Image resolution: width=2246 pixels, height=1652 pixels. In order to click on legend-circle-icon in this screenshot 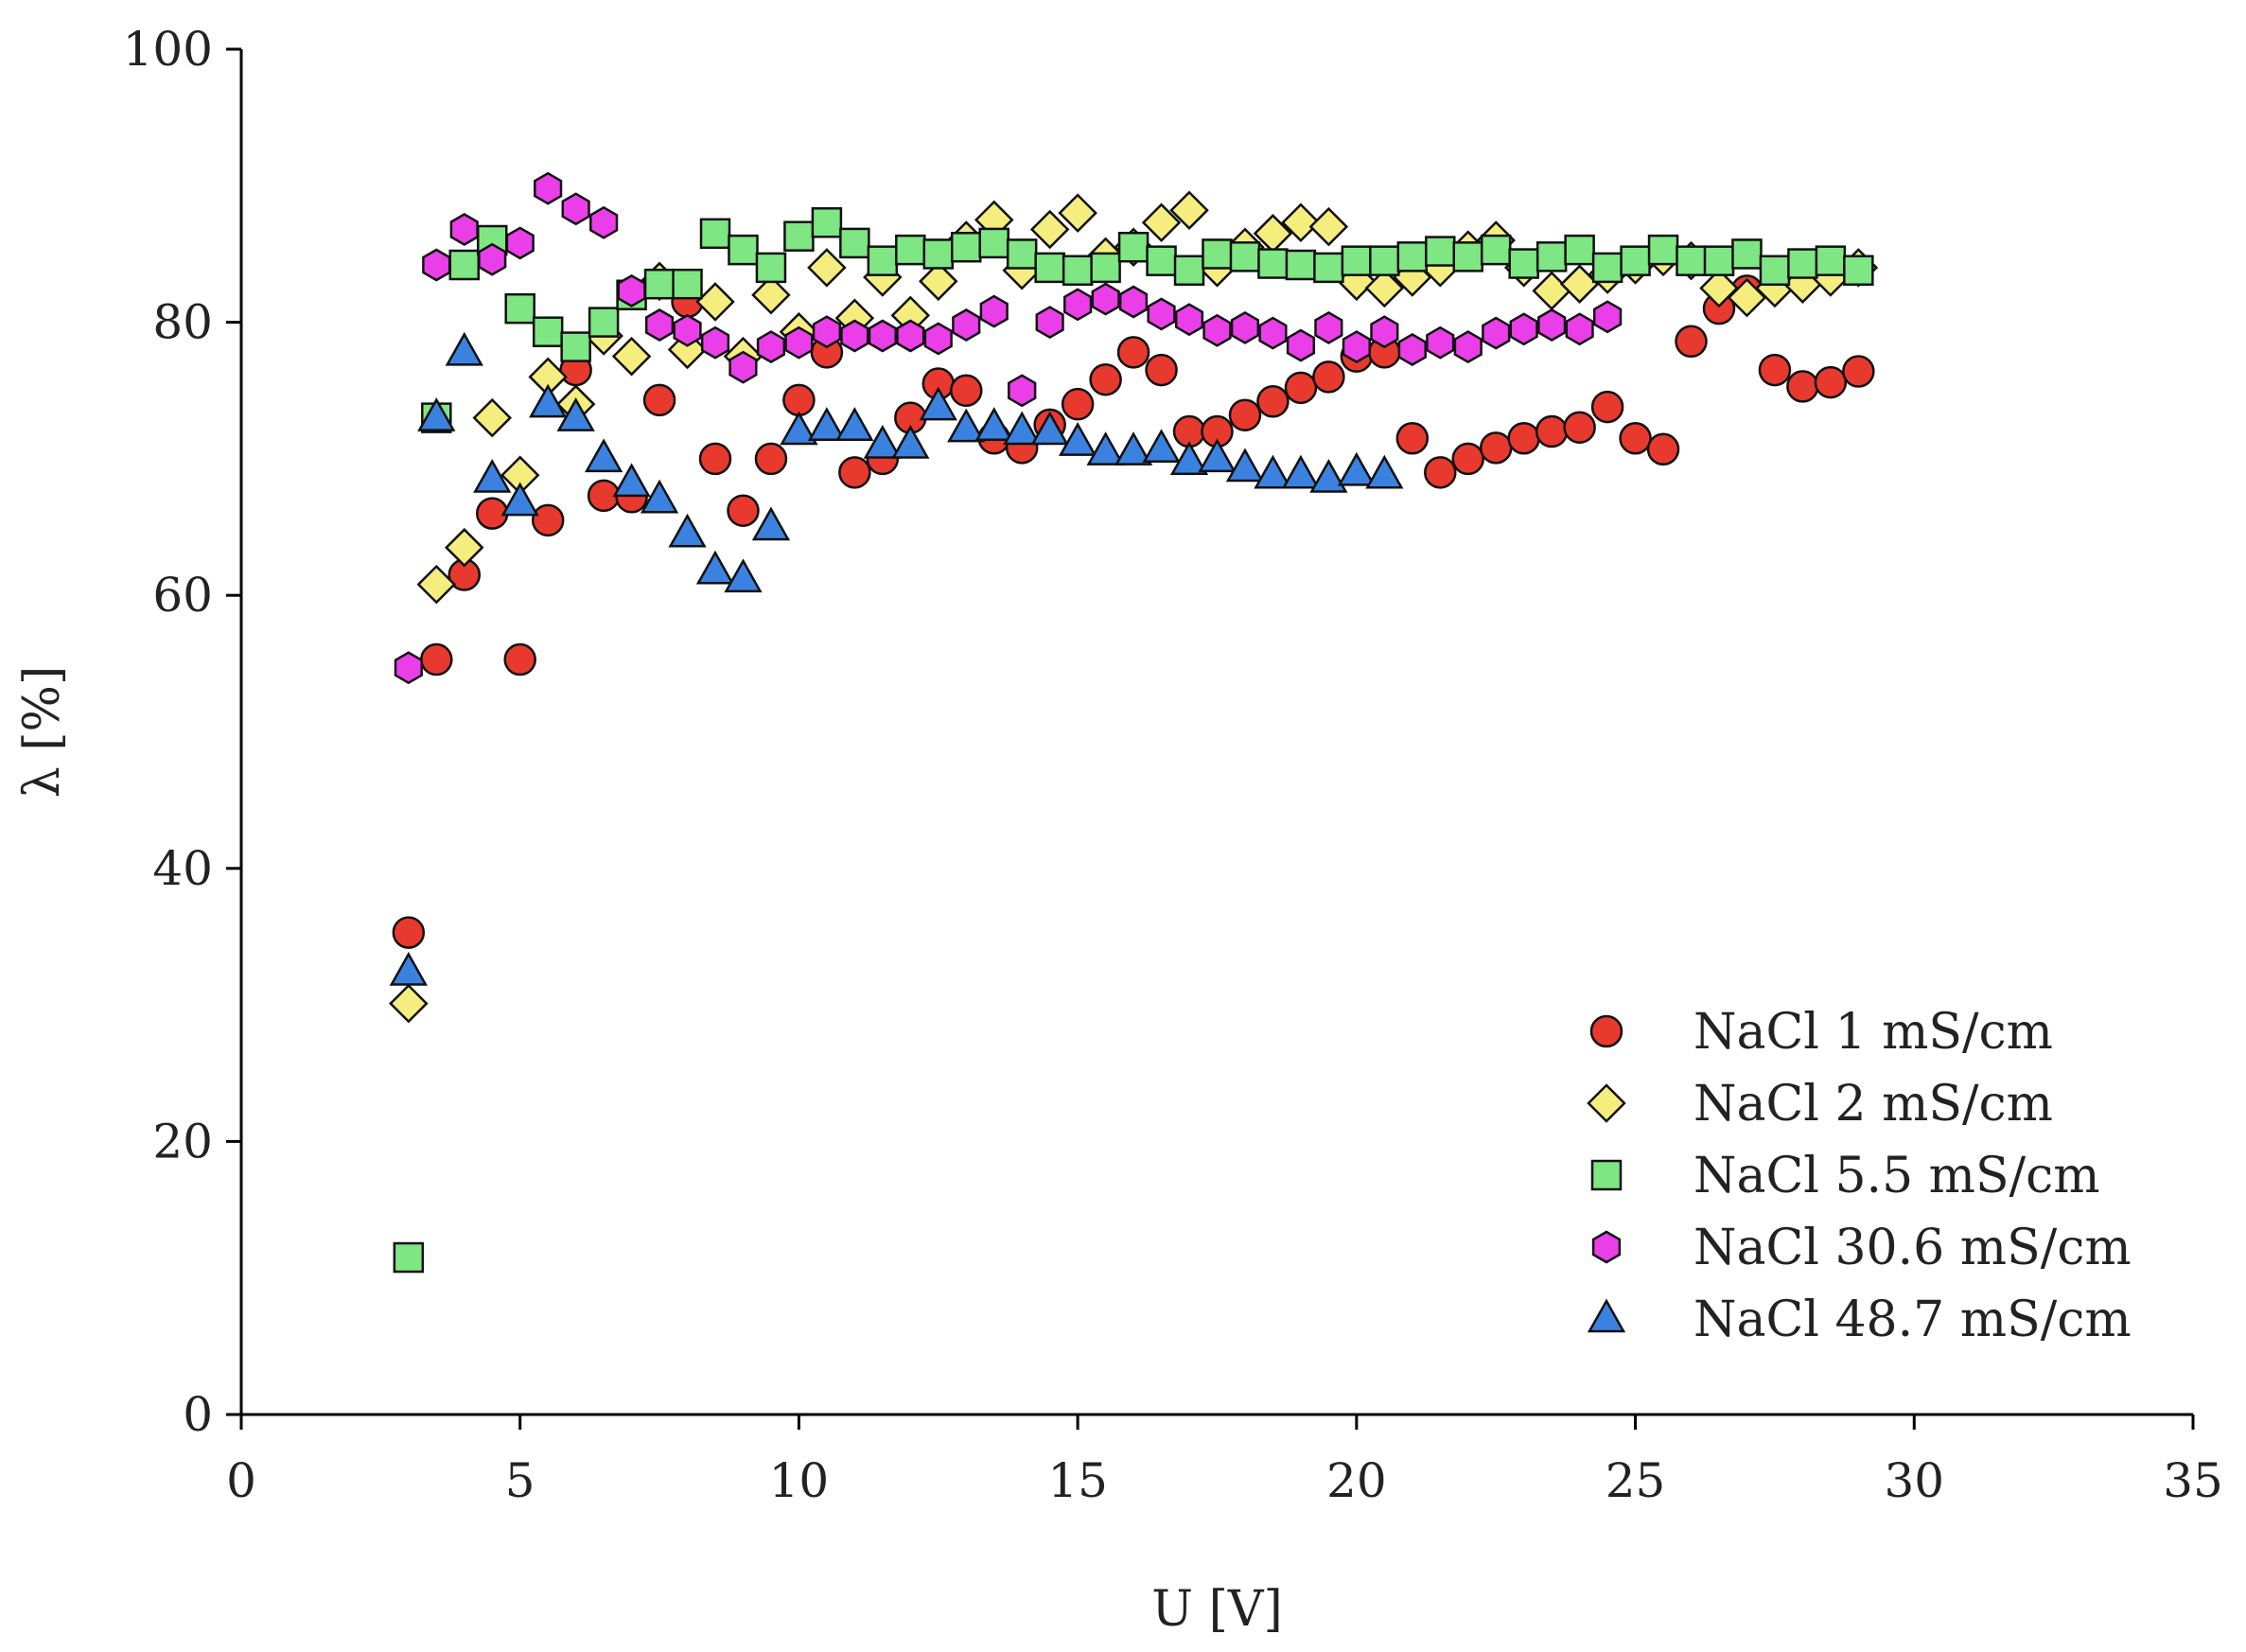, I will do `click(1606, 1031)`.